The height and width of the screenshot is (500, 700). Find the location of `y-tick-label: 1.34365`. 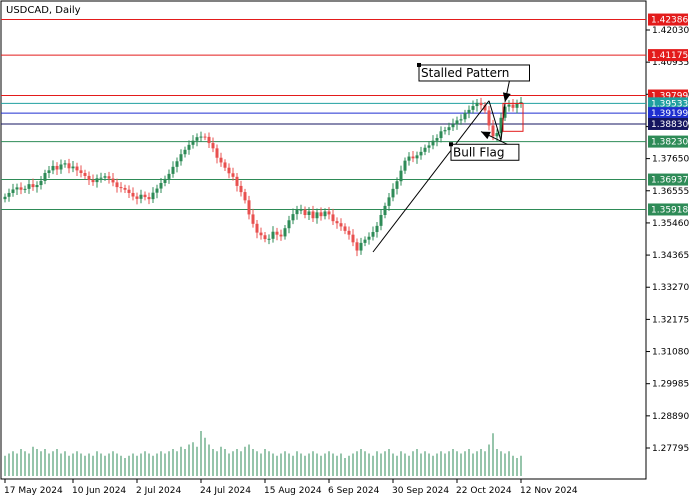

y-tick-label: 1.34365 is located at coordinates (670, 256).